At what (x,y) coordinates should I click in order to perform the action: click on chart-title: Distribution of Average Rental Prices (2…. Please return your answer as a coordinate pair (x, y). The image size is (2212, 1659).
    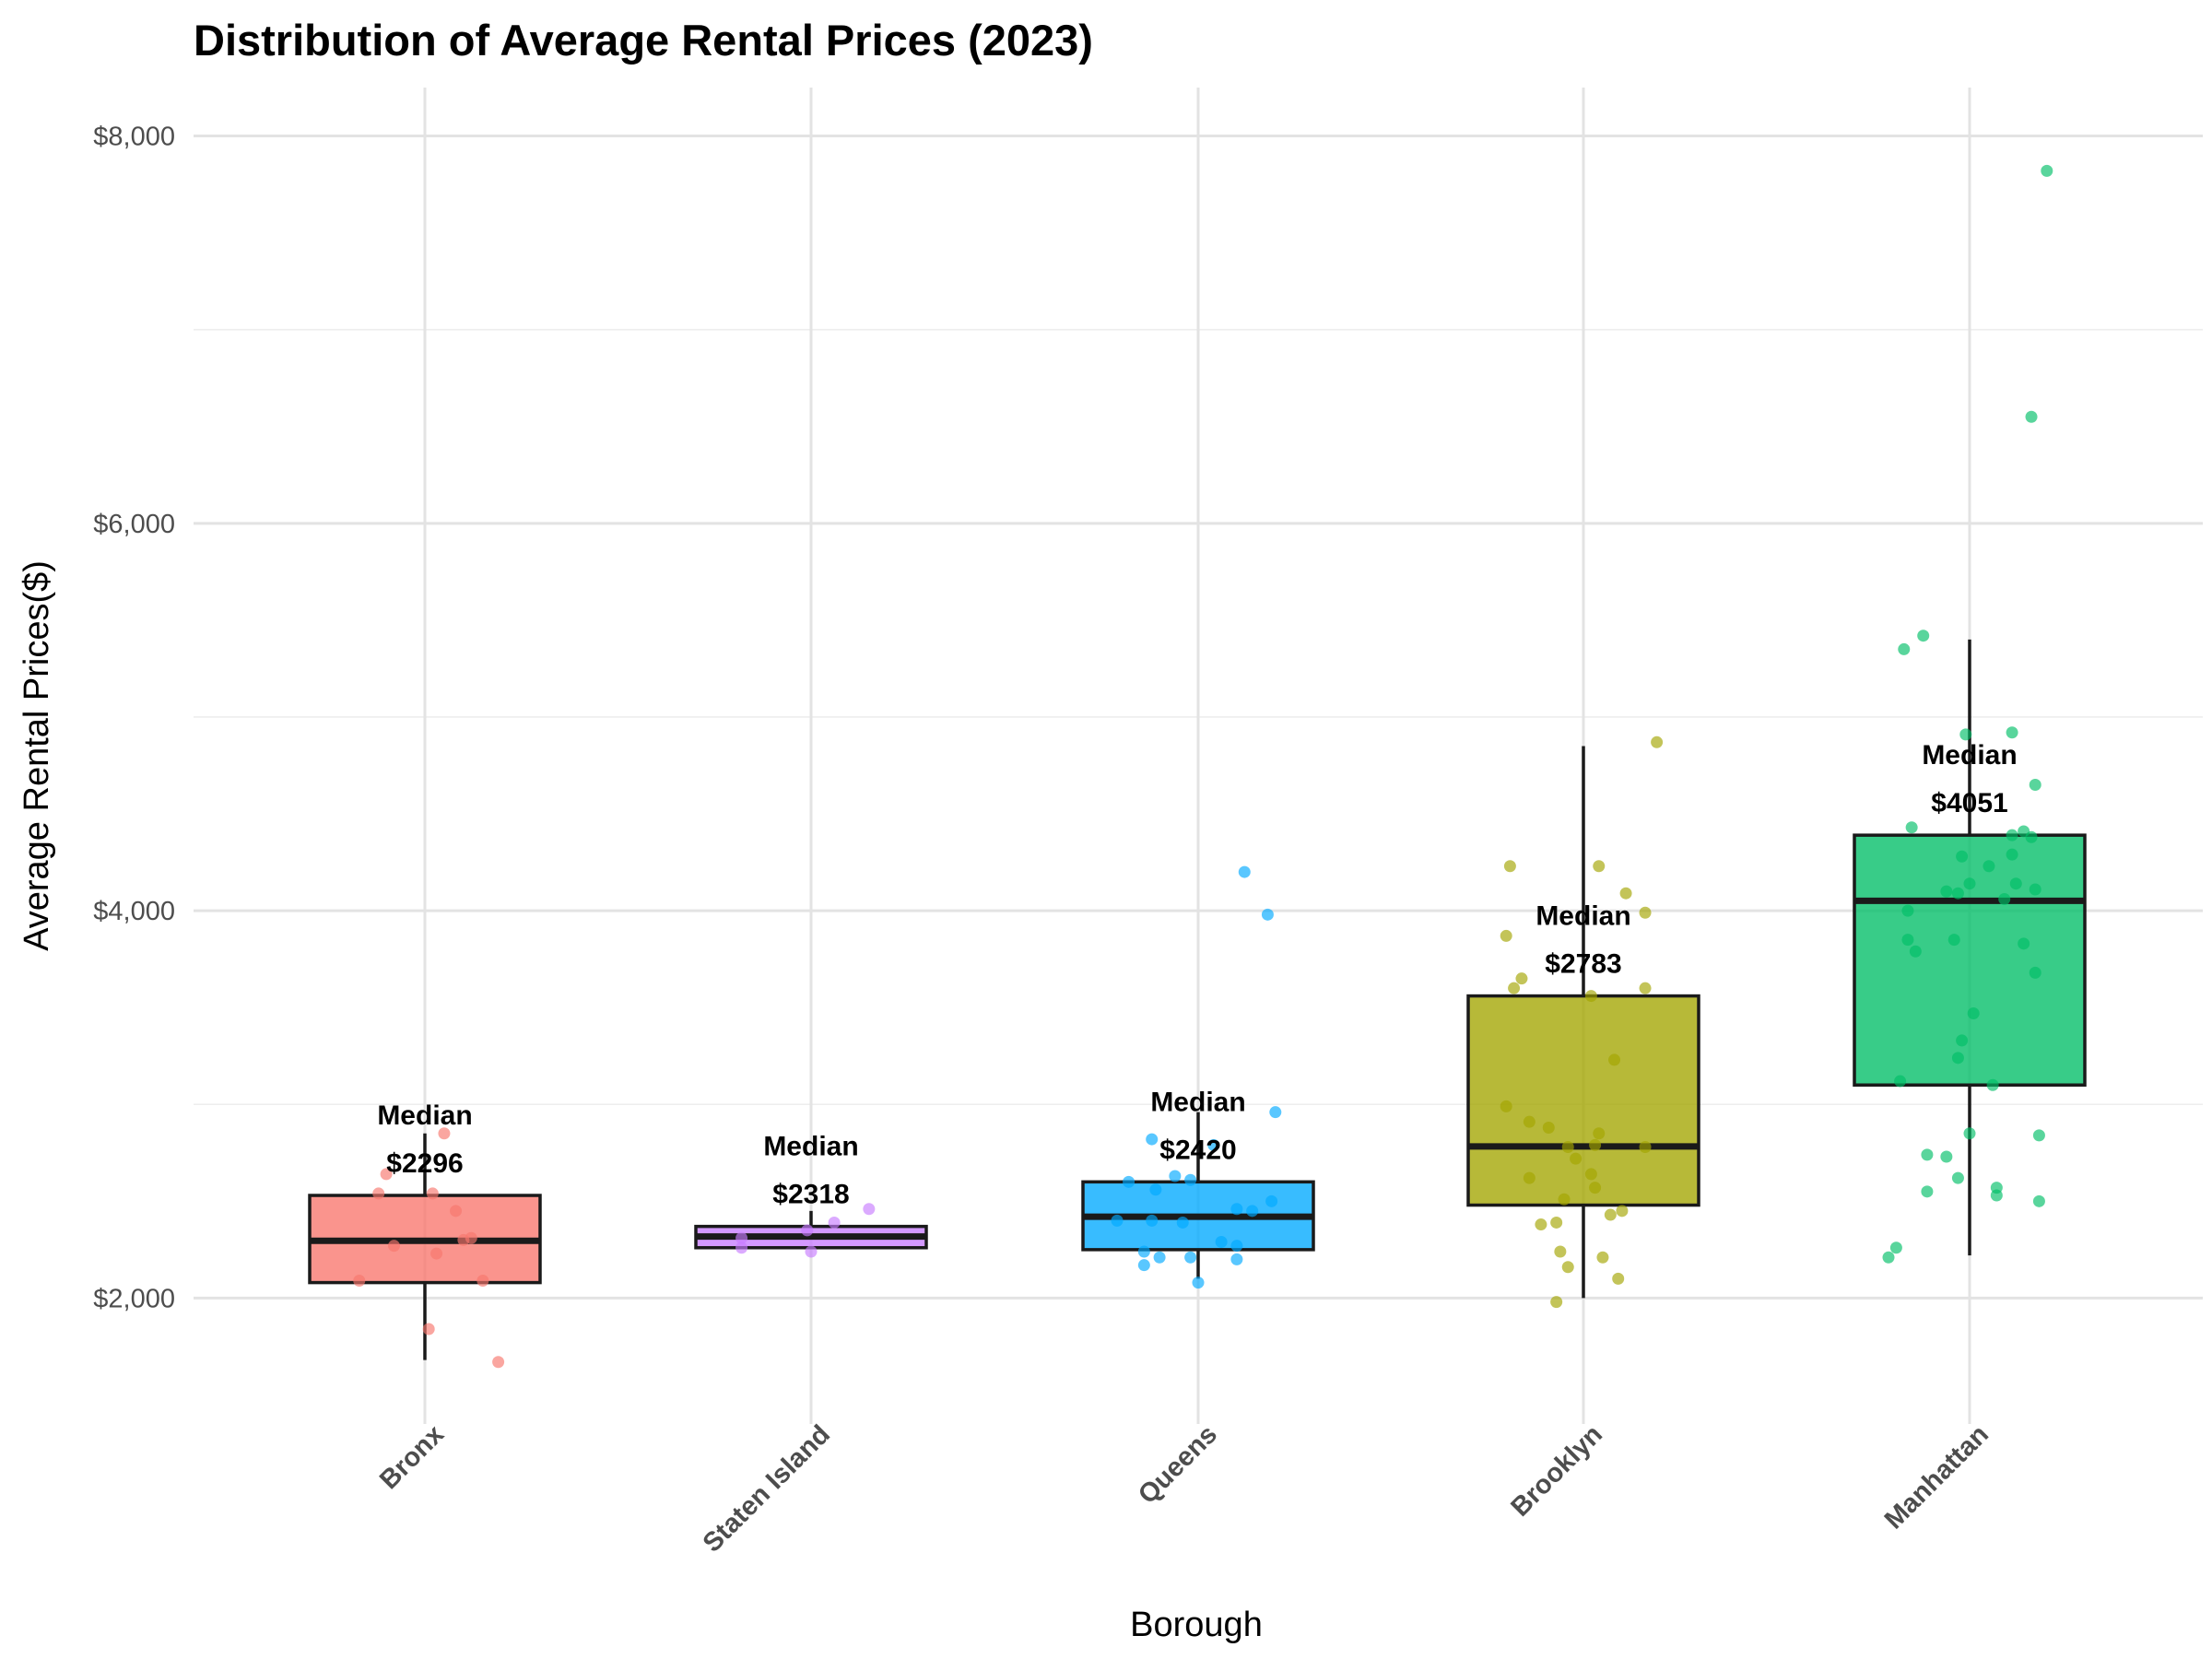
    Looking at the image, I should click on (643, 40).